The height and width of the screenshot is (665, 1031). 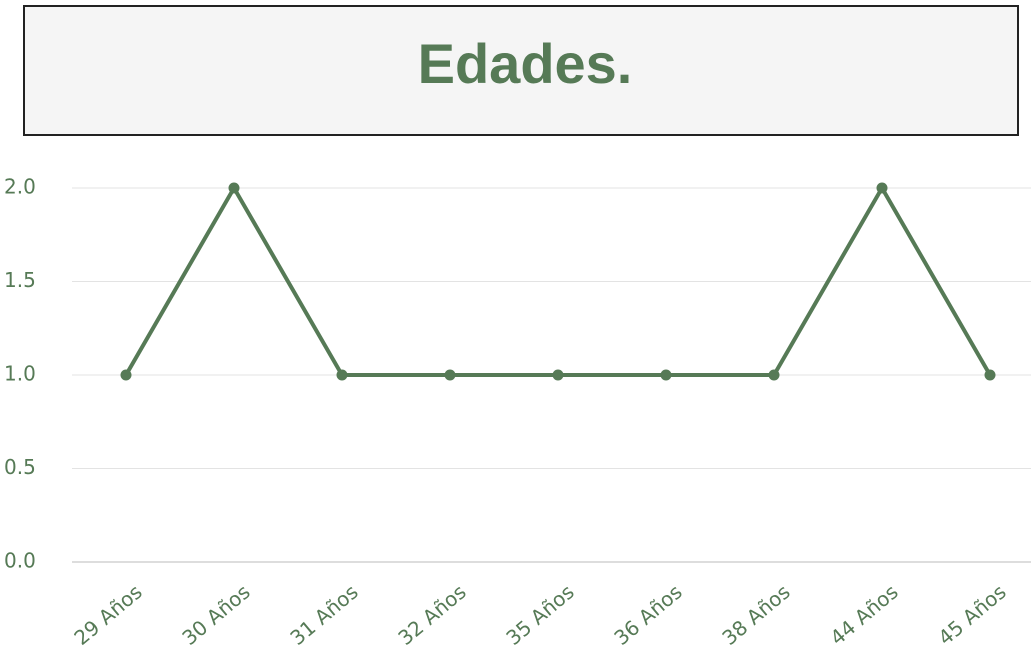 I want to click on x-tick-label: 35 Años, so click(x=539, y=615).